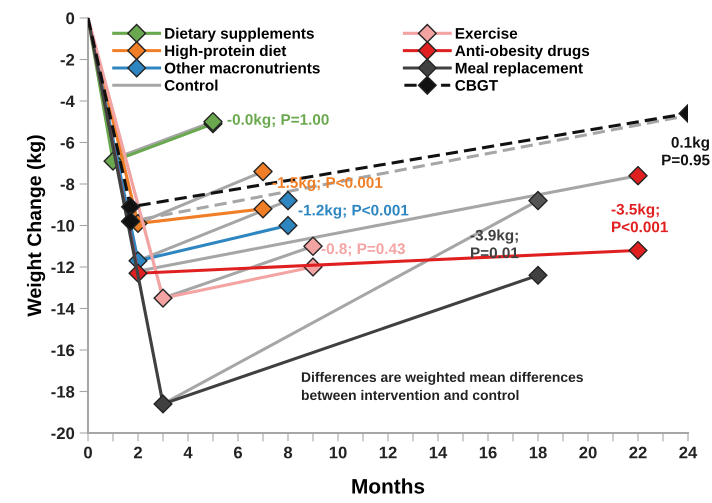 This screenshot has height=503, width=712. What do you see at coordinates (62, 226) in the screenshot?
I see `y-tick-label: -10` at bounding box center [62, 226].